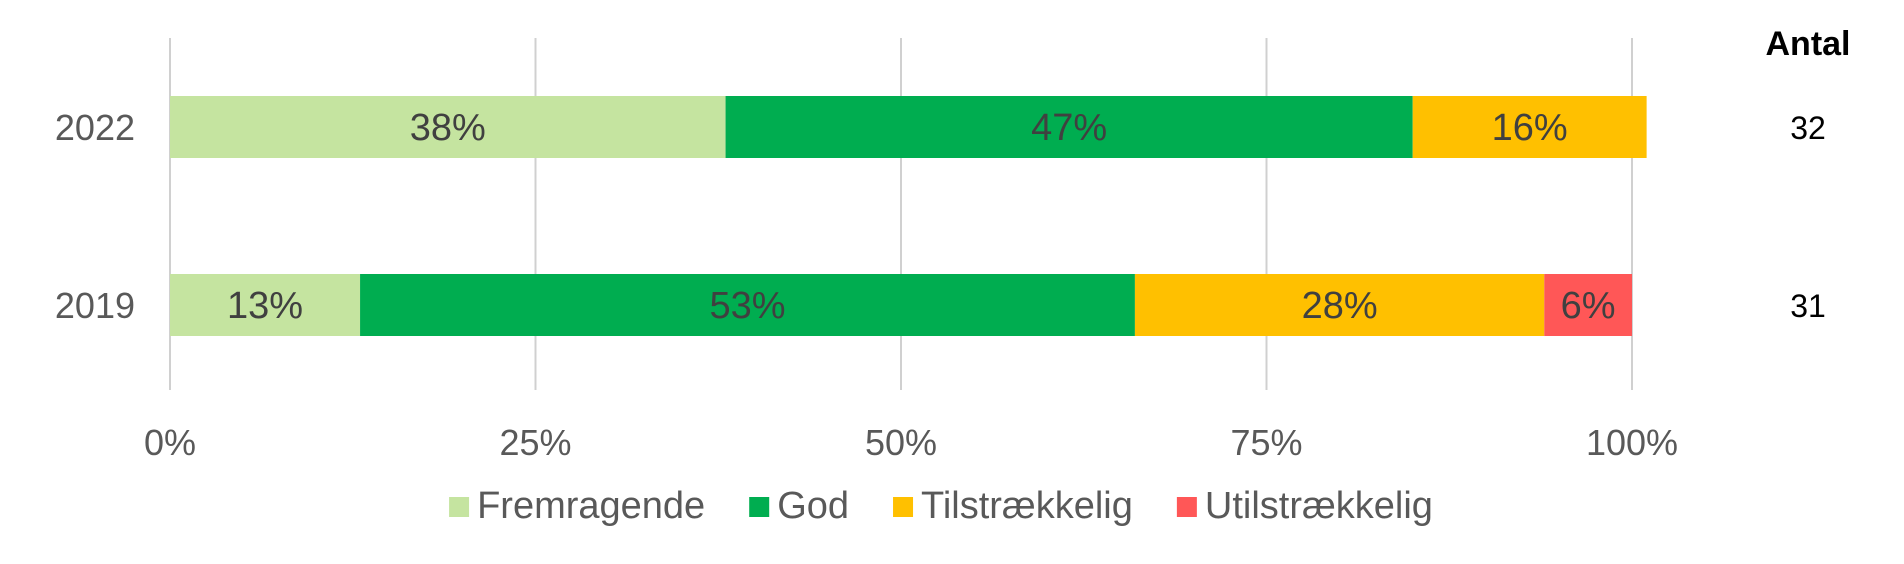 The image size is (1904, 564). I want to click on data-label: 13%, so click(265, 306).